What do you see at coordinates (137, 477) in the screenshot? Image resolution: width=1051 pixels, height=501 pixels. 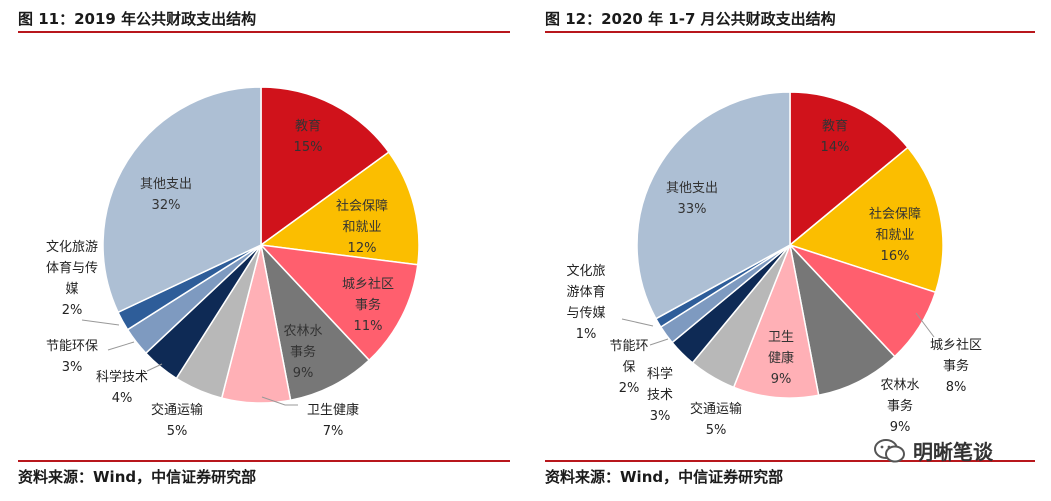 I see `left-source-note: 资料来源：Wind，中信证券研究部` at bounding box center [137, 477].